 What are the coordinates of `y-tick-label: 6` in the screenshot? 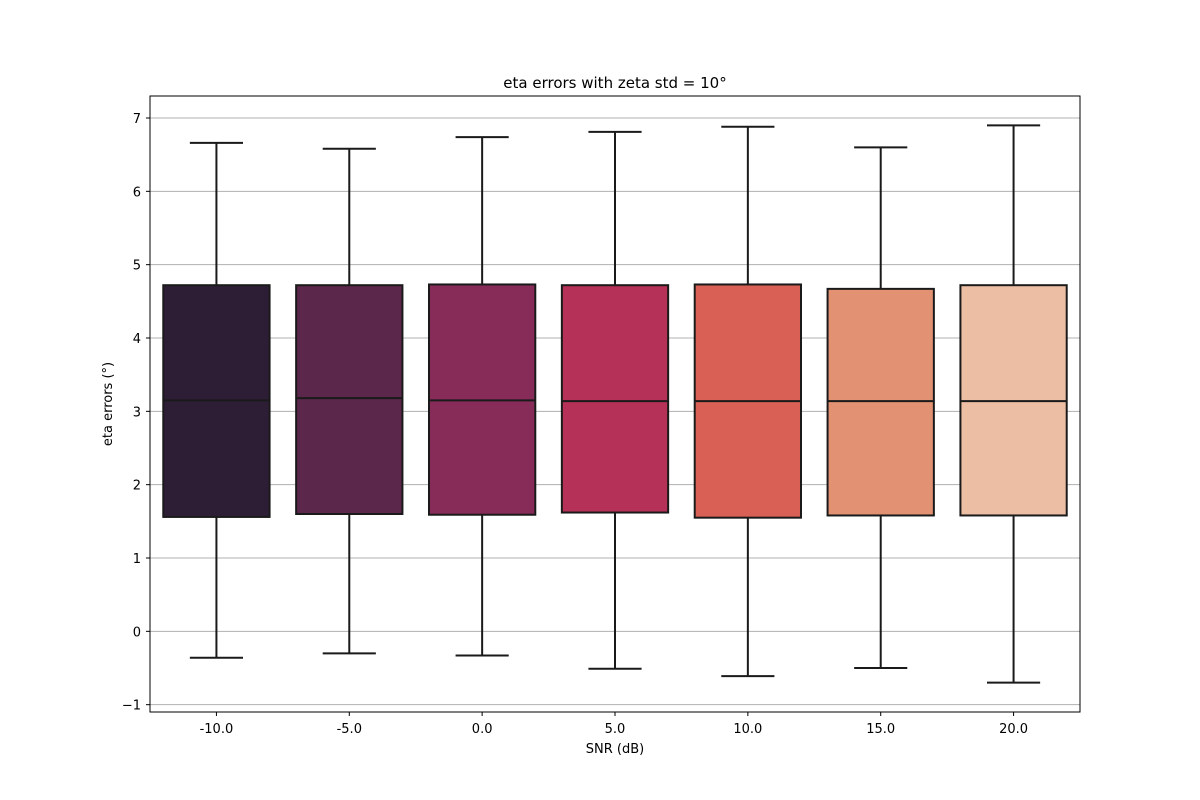 It's located at (137, 192).